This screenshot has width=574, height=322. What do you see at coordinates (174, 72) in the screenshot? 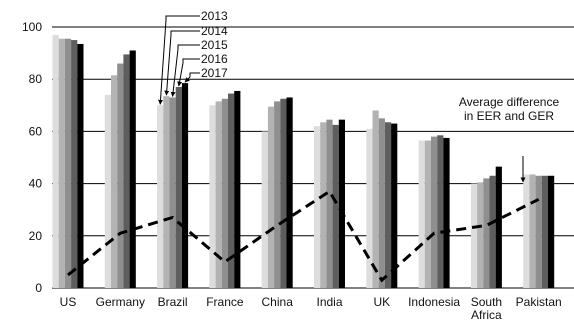
I see `legend-arrow-2015` at bounding box center [174, 72].